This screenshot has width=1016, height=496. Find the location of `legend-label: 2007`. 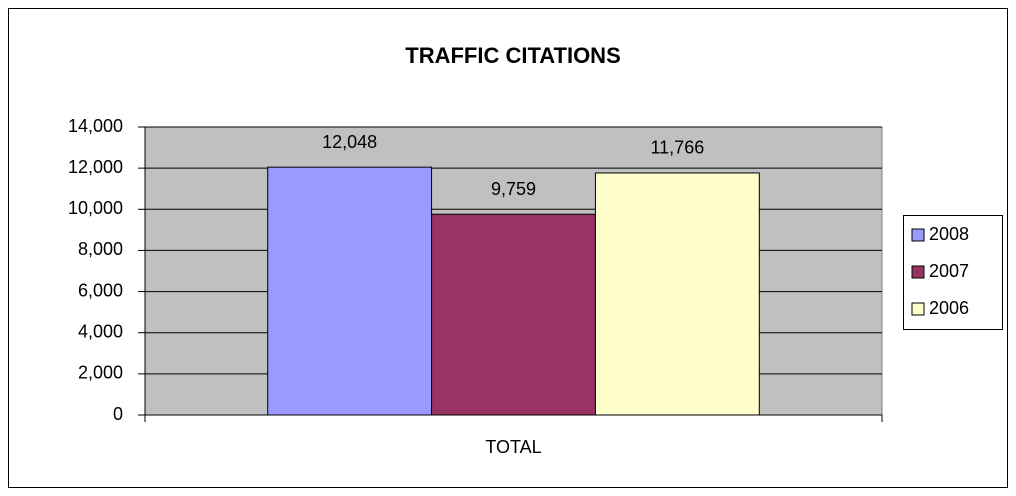

legend-label: 2007 is located at coordinates (949, 271).